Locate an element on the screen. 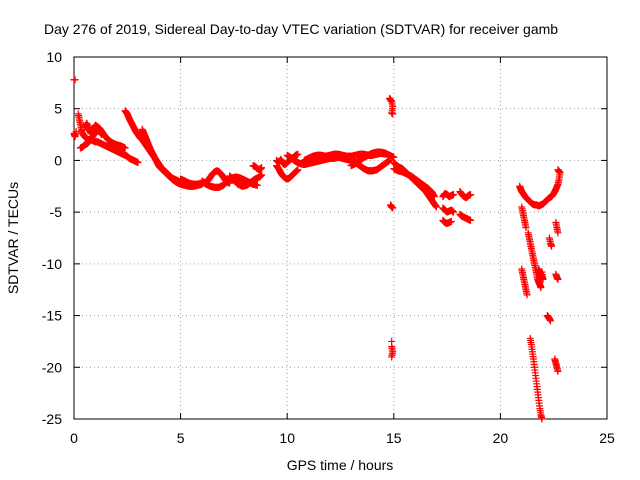 This screenshot has height=480, width=640. y-tick-label: -5 is located at coordinates (56, 212).